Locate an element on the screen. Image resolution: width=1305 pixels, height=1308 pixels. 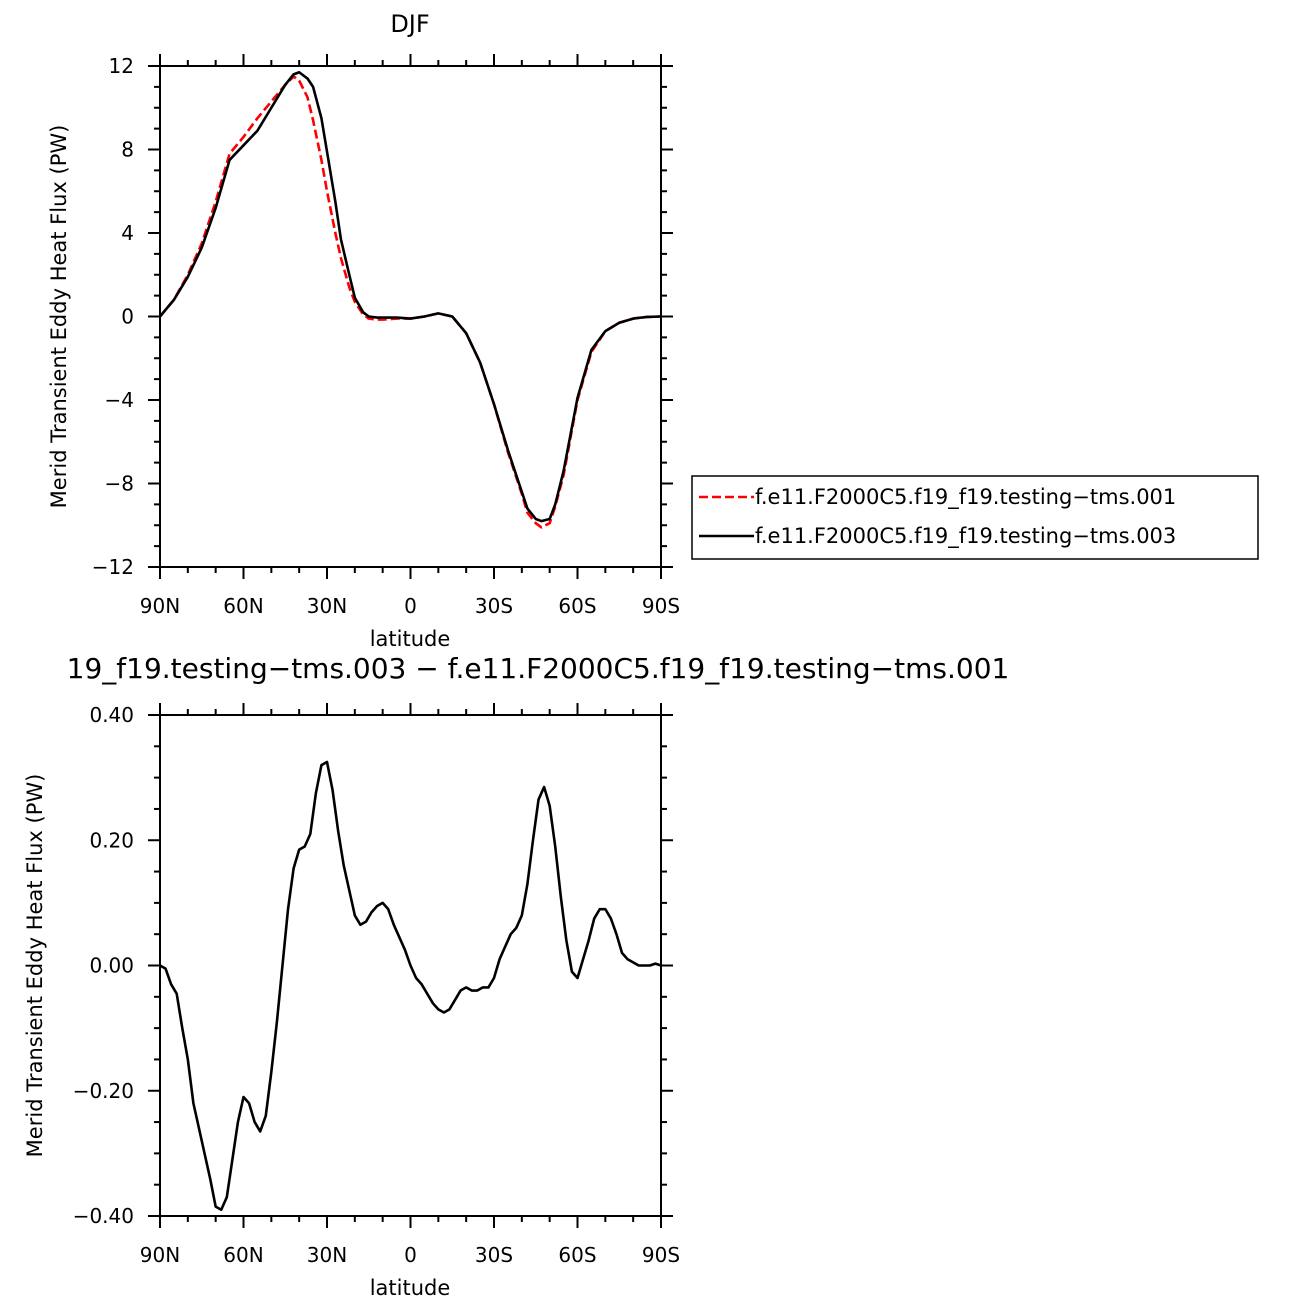
chart-bottom-x-axis-label: latitude is located at coordinates (410, 1288).